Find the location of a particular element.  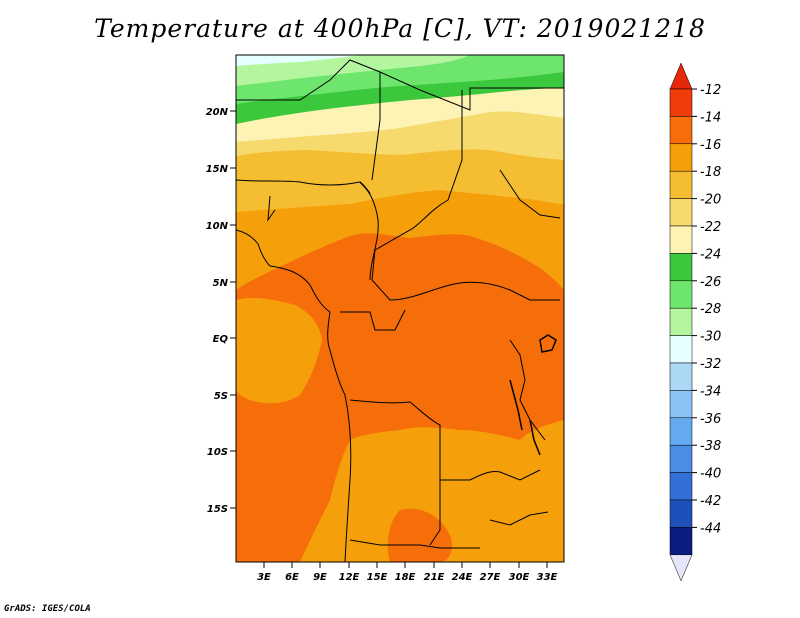

colorbar-label: -44 is located at coordinates (710, 528).